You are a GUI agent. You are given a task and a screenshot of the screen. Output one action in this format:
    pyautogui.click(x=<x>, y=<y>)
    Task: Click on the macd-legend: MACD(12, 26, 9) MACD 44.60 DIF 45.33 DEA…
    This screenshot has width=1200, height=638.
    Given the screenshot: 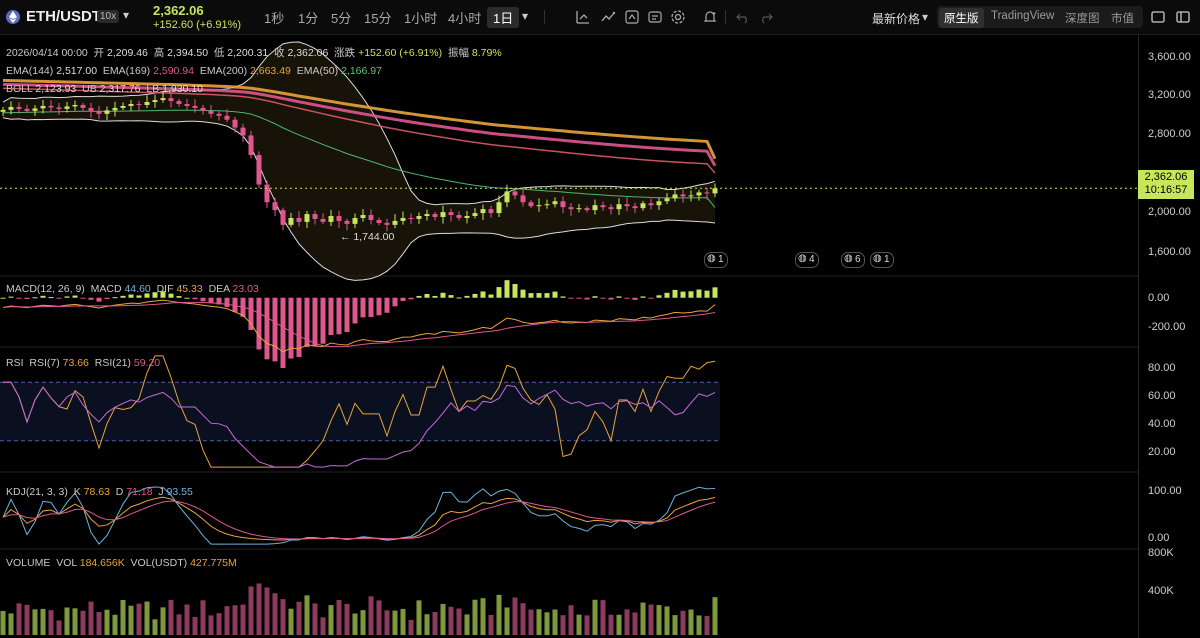 What is the action you would take?
    pyautogui.click(x=132, y=289)
    